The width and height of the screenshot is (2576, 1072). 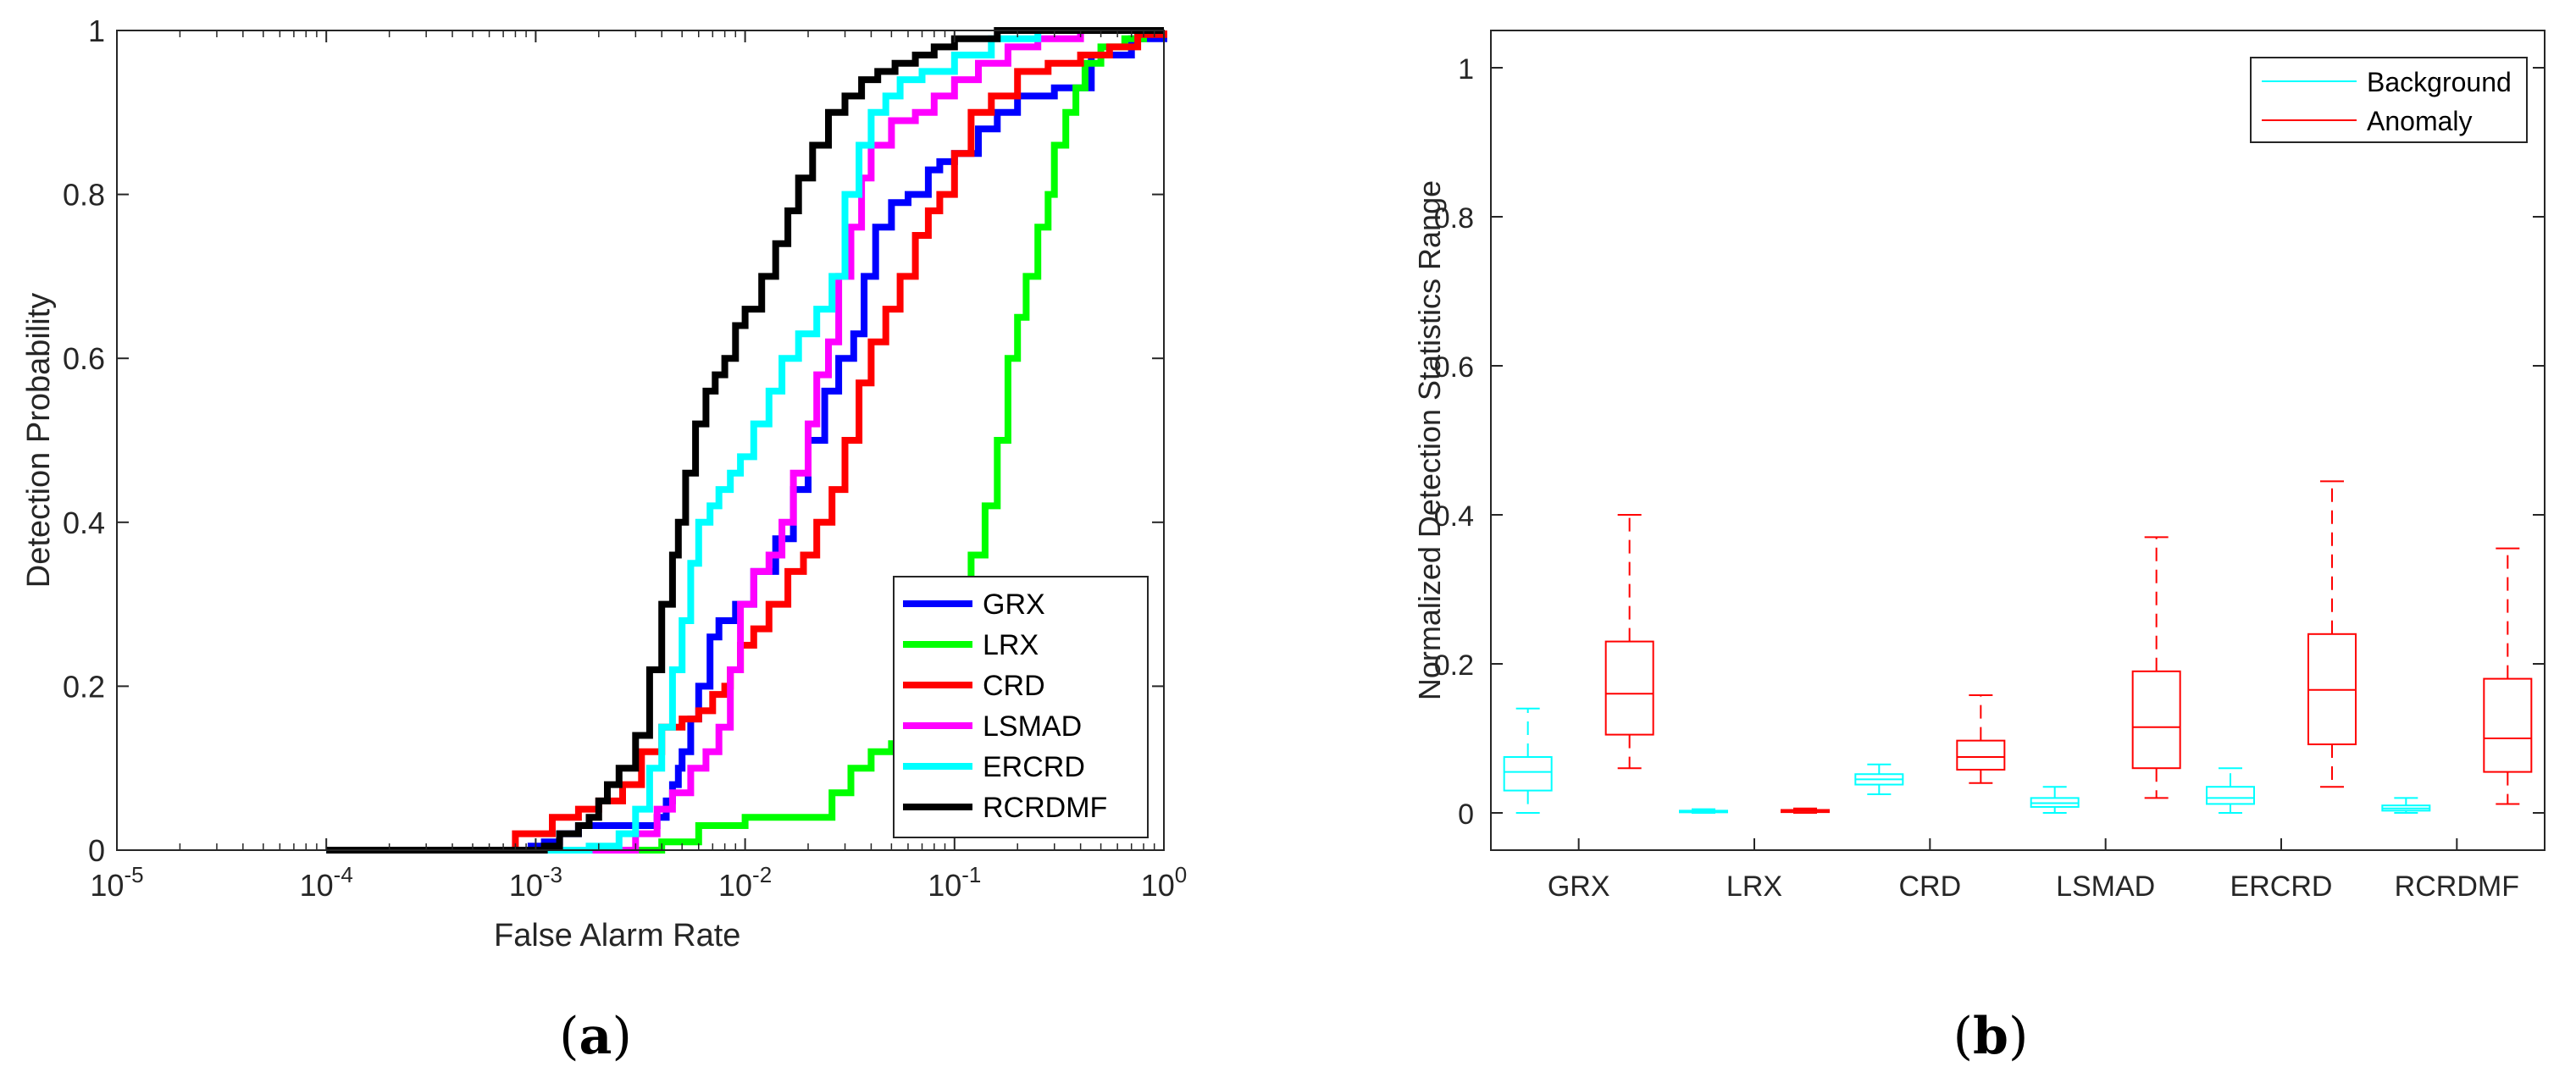 What do you see at coordinates (2055, 800) in the screenshot?
I see `box-background-lsmad` at bounding box center [2055, 800].